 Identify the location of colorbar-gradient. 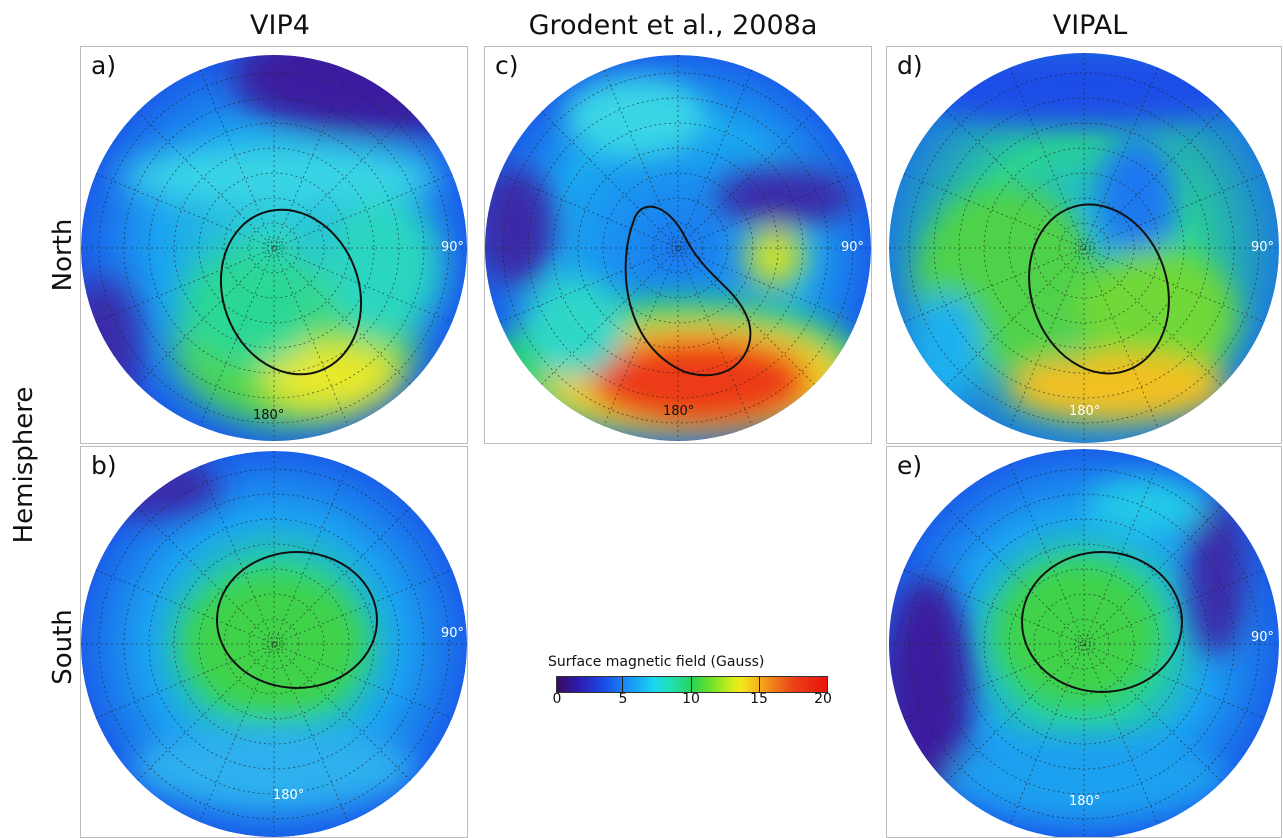
(692, 684).